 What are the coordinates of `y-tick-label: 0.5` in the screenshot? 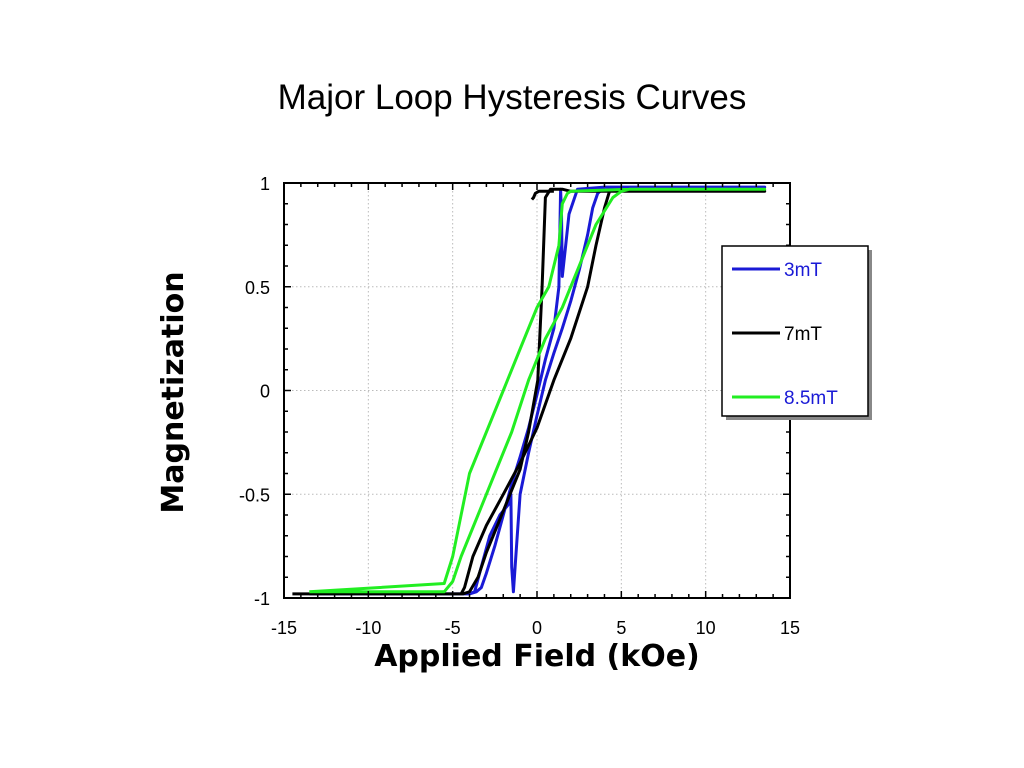 It's located at (257, 288).